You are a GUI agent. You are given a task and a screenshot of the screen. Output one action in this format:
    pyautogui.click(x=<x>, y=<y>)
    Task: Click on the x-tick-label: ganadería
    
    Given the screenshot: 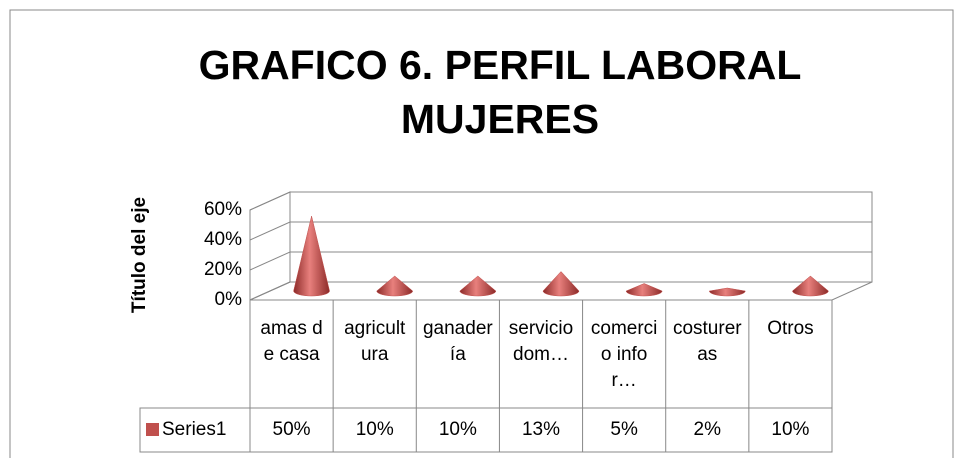 What is the action you would take?
    pyautogui.click(x=457, y=341)
    